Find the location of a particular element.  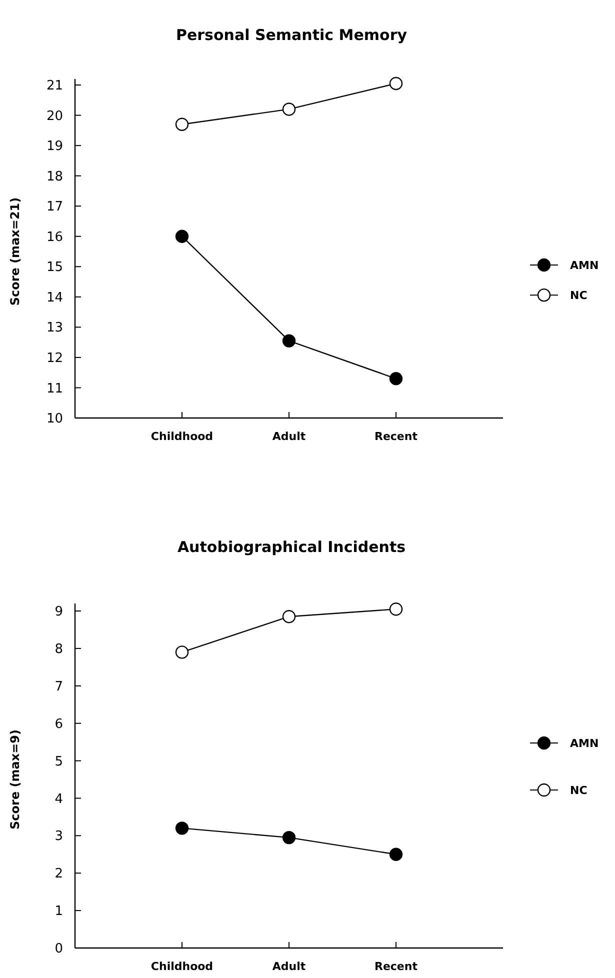

y-tick-label: 11 is located at coordinates (54, 388).